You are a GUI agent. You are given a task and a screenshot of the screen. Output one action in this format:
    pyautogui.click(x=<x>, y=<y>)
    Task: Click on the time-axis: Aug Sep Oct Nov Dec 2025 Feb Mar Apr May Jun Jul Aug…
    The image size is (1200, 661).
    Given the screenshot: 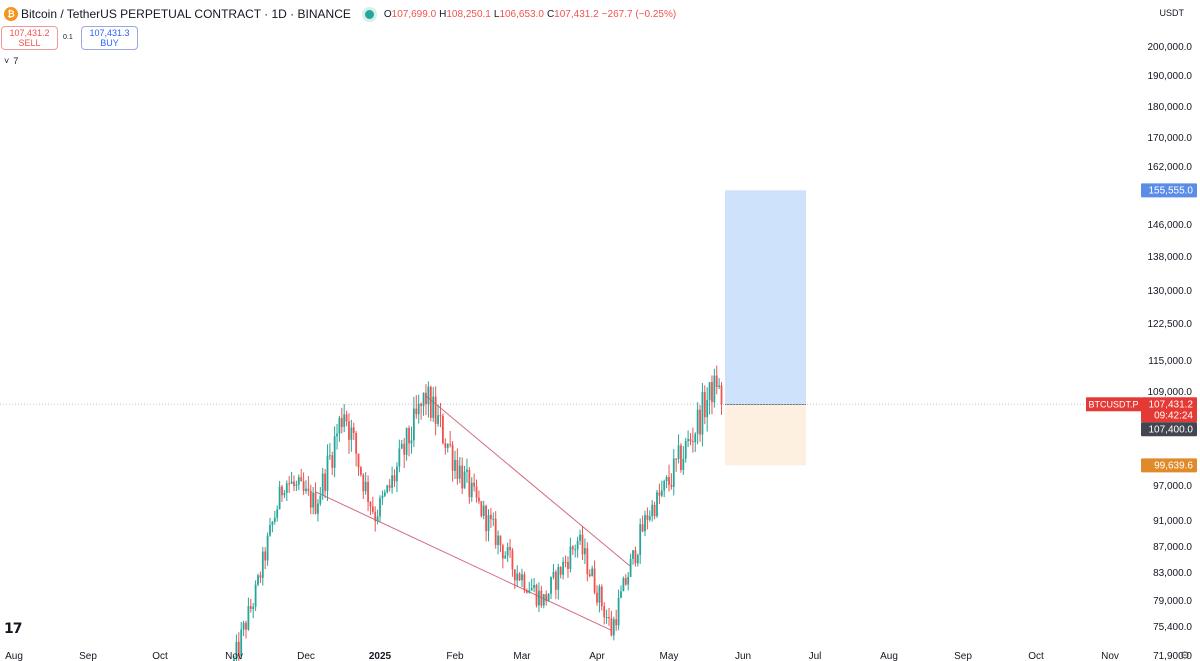 What is the action you would take?
    pyautogui.click(x=562, y=656)
    